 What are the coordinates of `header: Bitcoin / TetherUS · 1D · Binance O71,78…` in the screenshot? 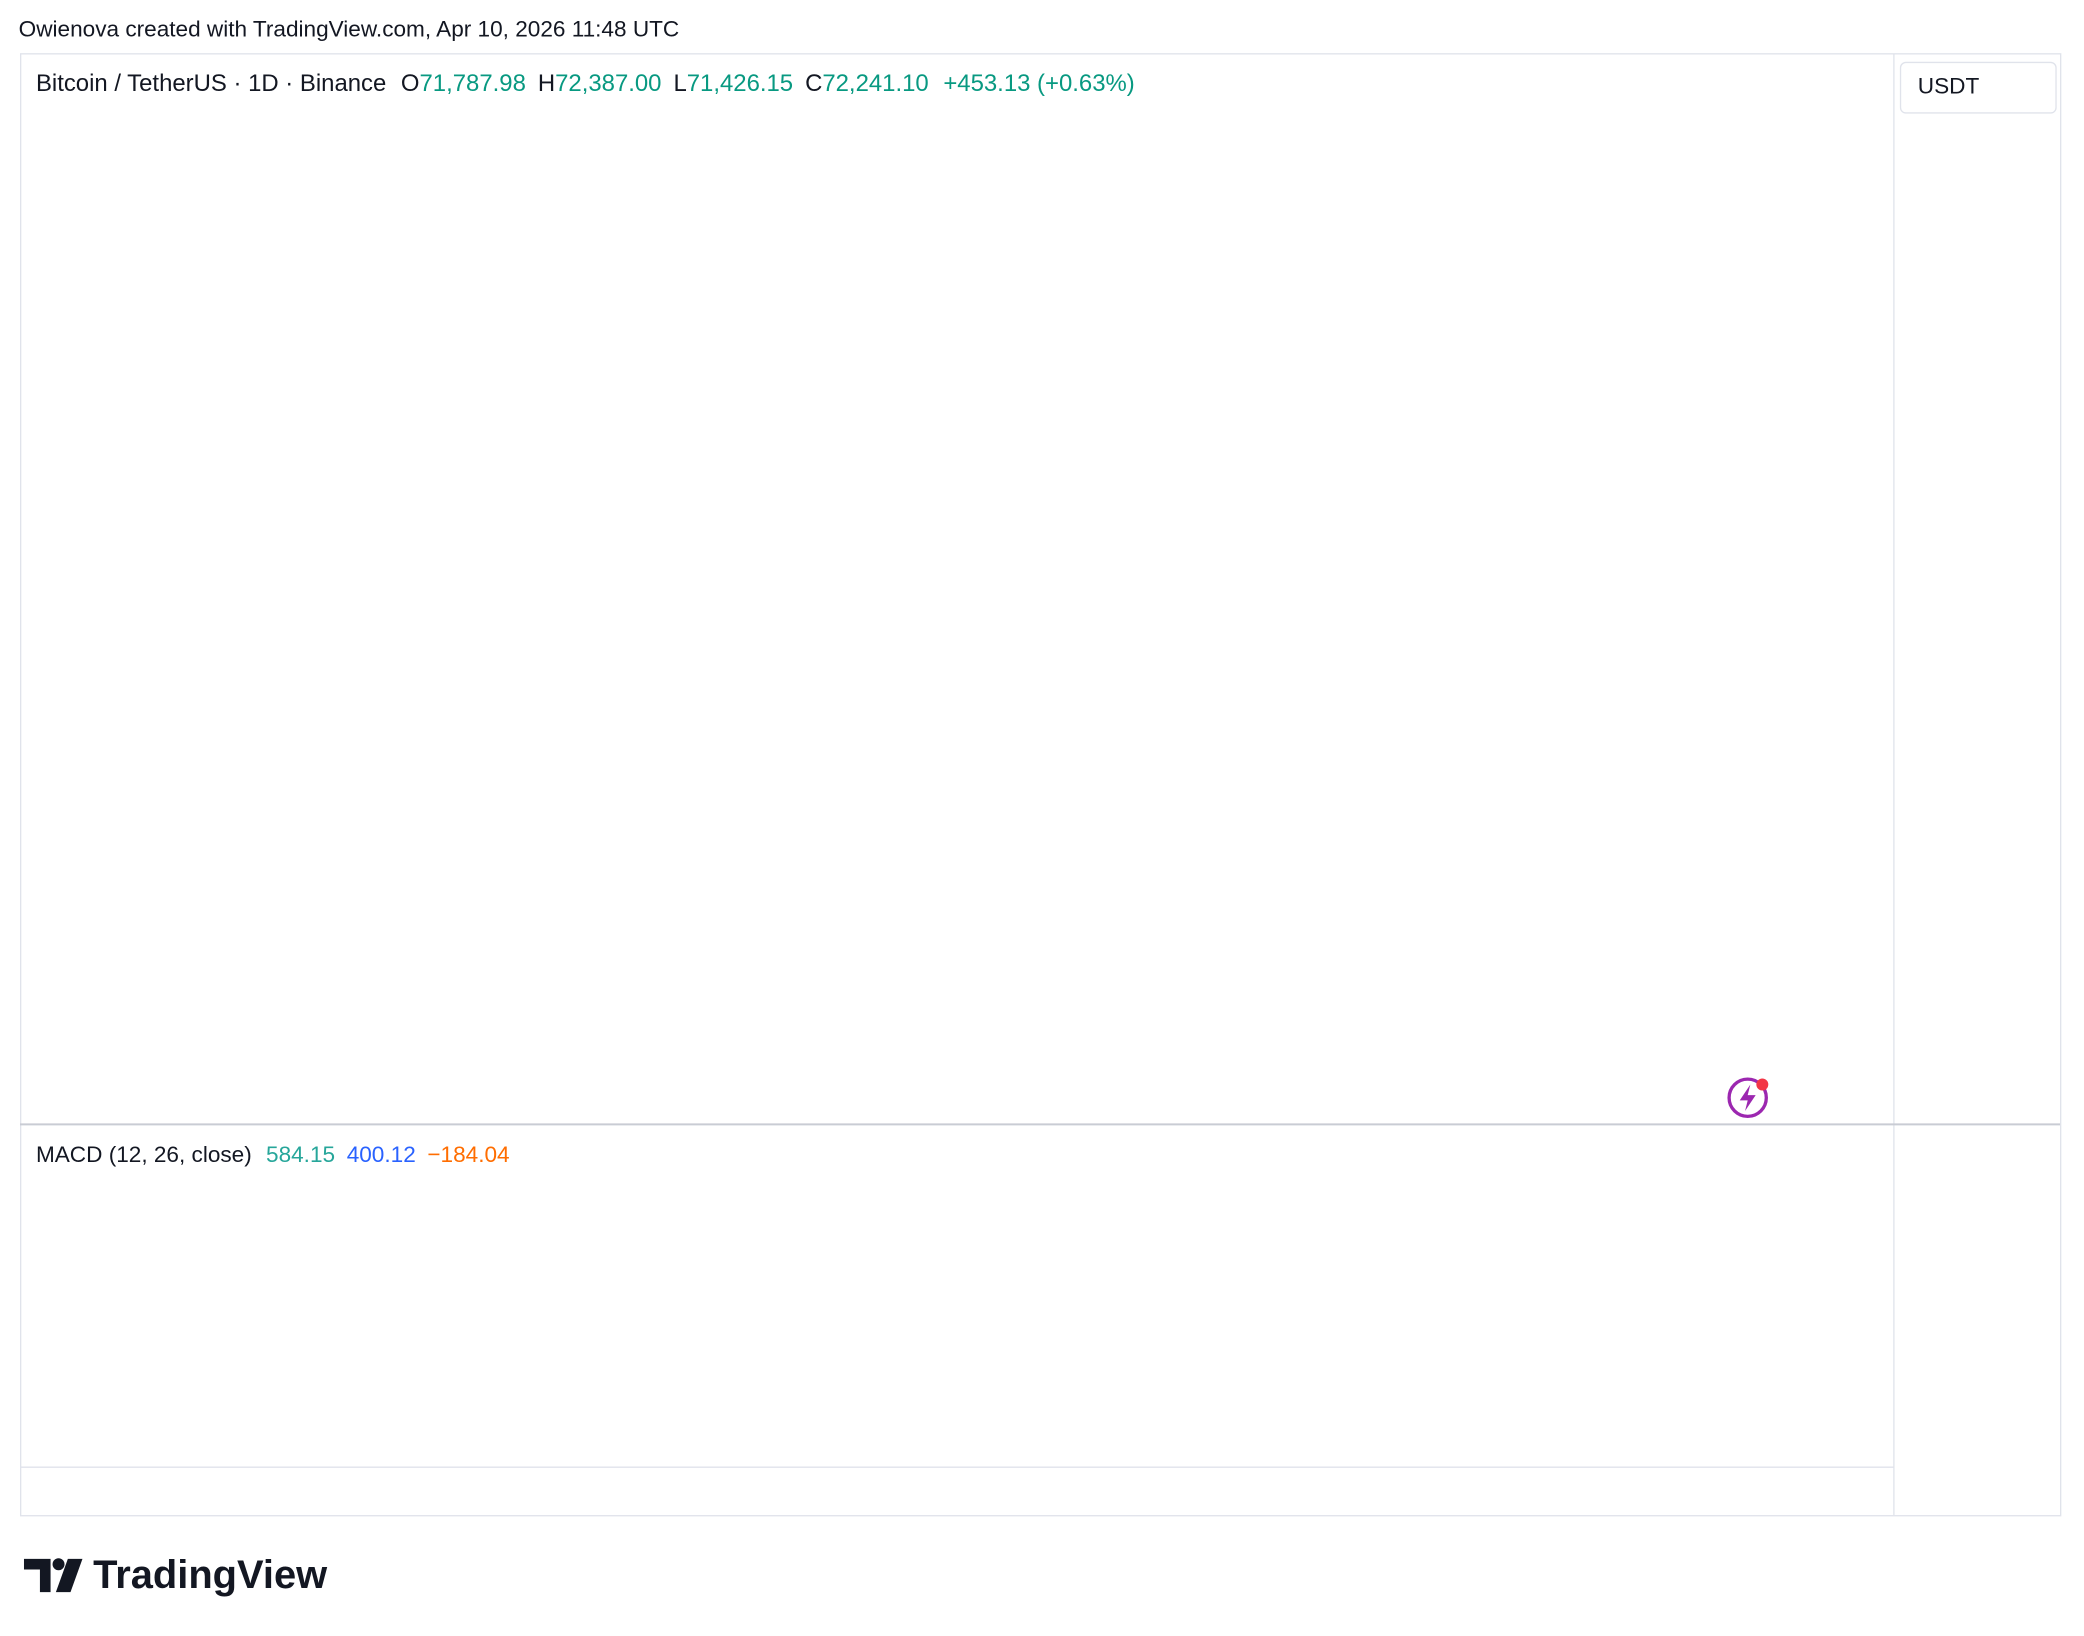 It's located at (585, 83).